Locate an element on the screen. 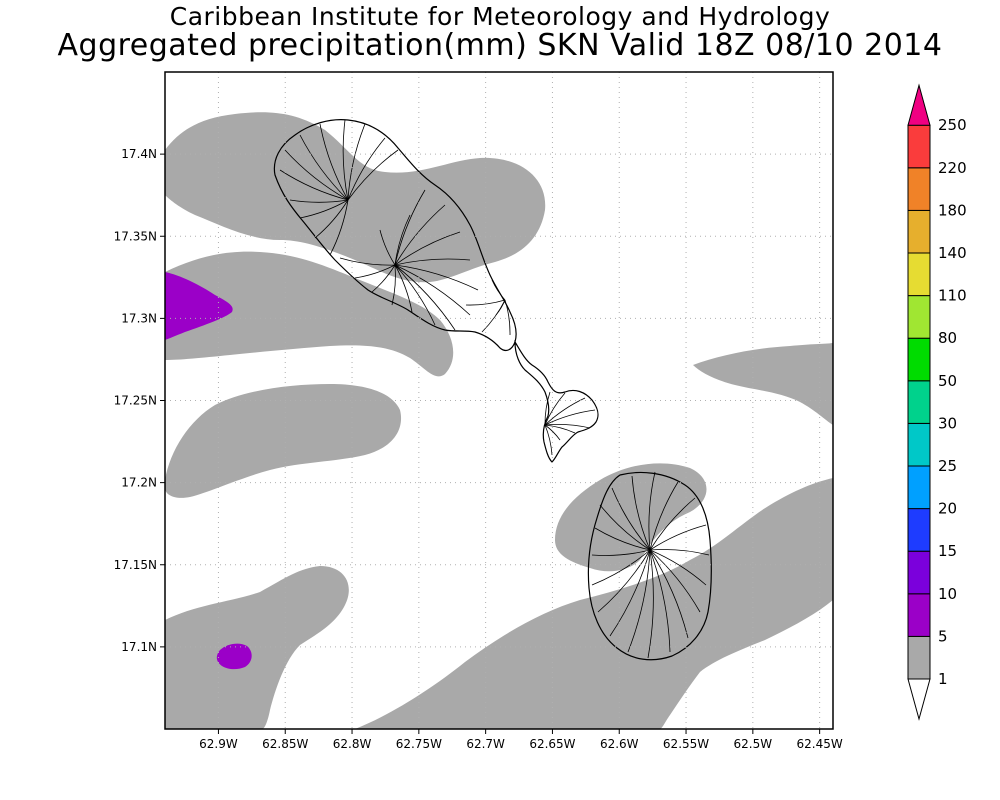 This screenshot has height=800, width=1000. lat-tick-label: 17.4N is located at coordinates (139, 154).